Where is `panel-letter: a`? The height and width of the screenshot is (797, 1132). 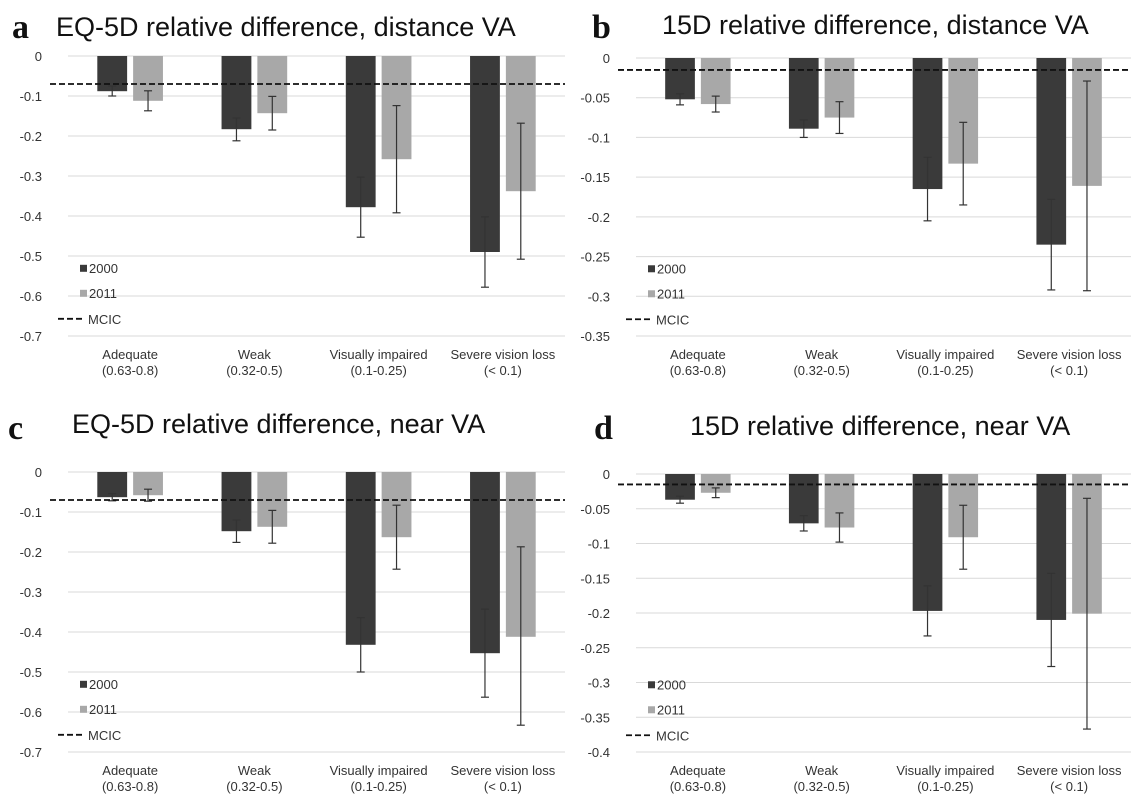 panel-letter: a is located at coordinates (20, 27).